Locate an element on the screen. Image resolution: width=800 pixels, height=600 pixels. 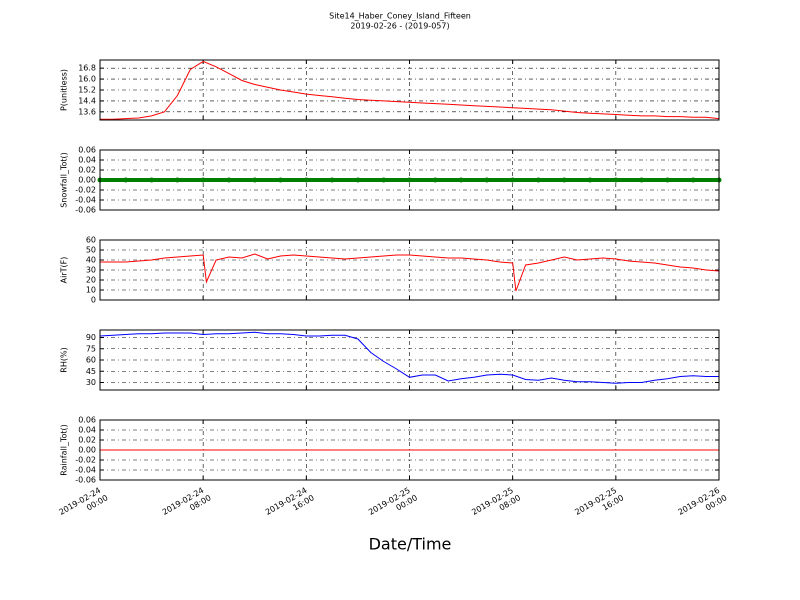
y-tick-label: 20 is located at coordinates (91, 280).